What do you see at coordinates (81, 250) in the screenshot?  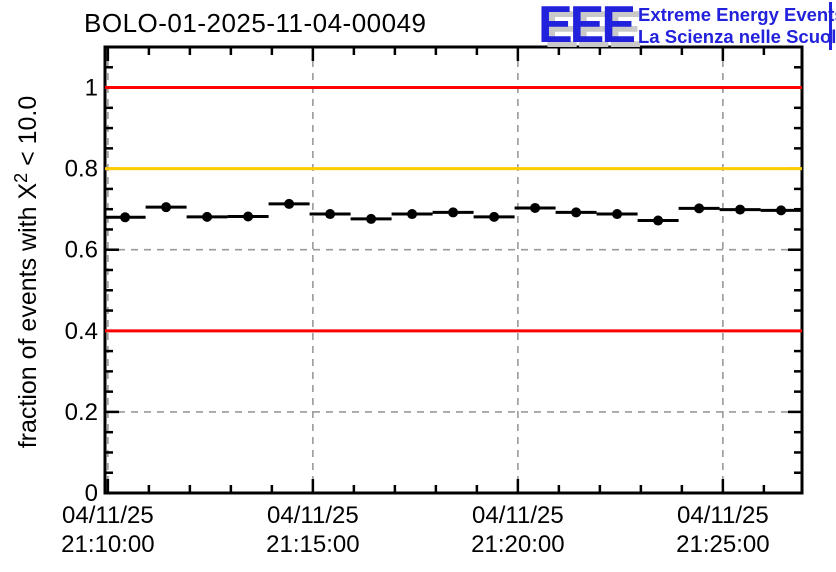 I see `y-tick-label: 0.6` at bounding box center [81, 250].